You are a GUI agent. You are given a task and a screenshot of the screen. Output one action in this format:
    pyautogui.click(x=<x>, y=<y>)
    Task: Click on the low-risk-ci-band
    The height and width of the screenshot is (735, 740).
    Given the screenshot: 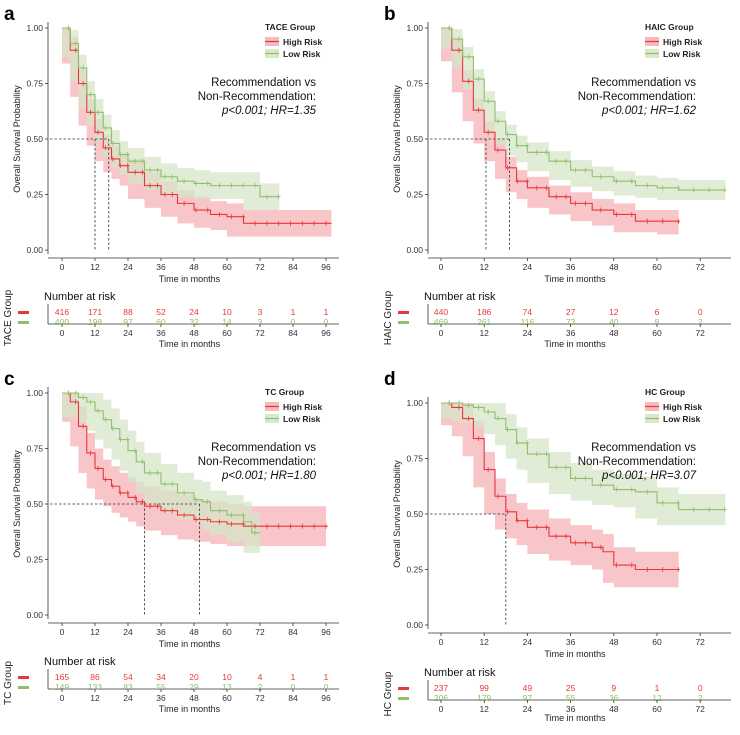 What is the action you would take?
    pyautogui.click(x=583, y=464)
    